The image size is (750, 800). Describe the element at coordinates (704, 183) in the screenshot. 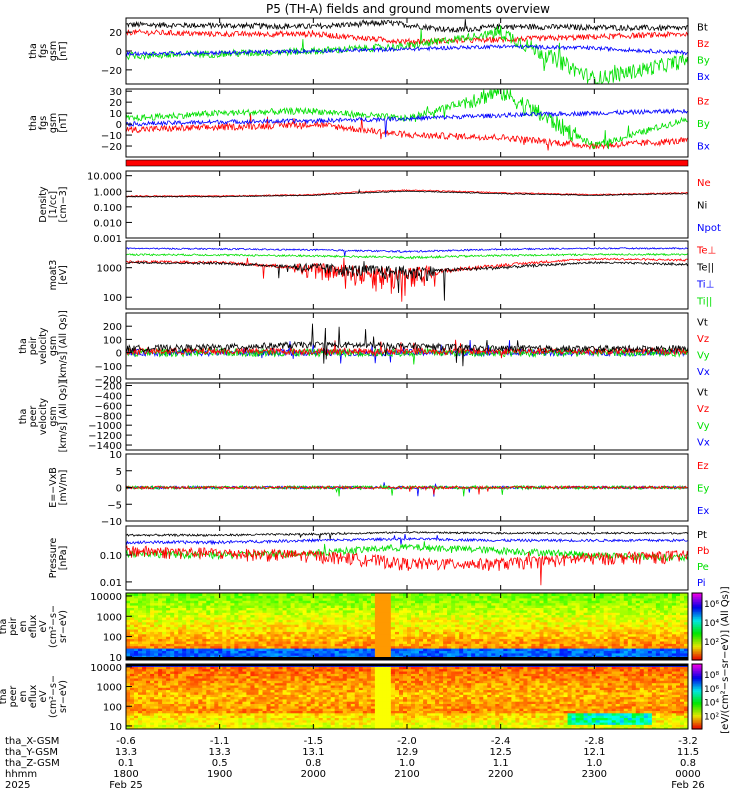

I see `legend-item: Ne` at that location.